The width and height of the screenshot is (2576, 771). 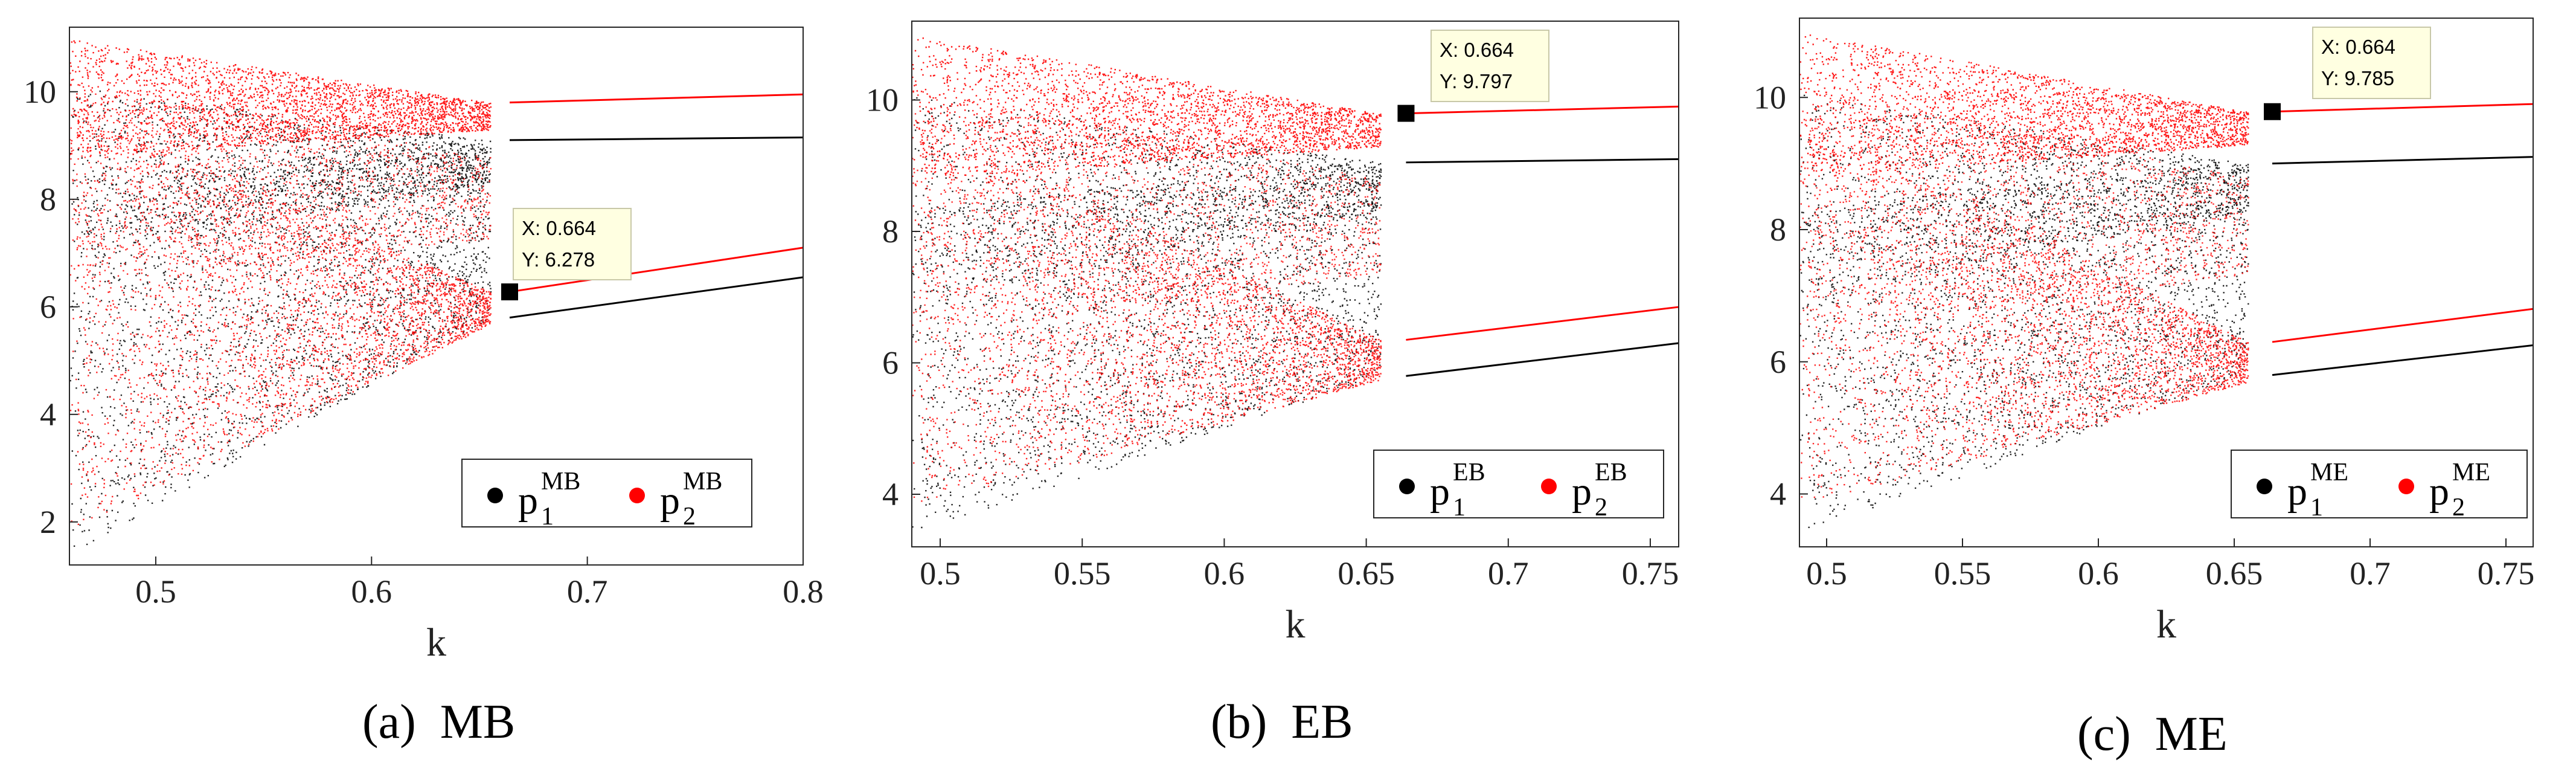 What do you see at coordinates (1476, 81) in the screenshot?
I see `datatip-y-text: Y: 9.797` at bounding box center [1476, 81].